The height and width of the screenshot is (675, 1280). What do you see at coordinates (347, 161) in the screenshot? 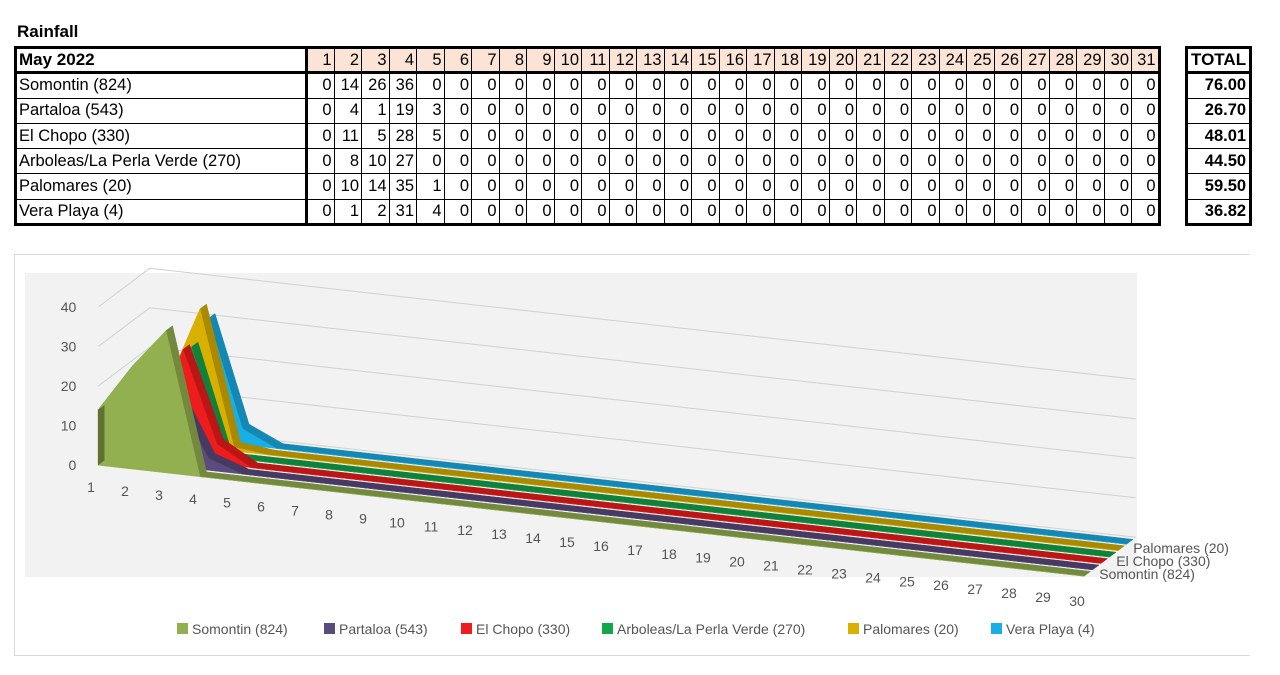
I see `rain-cell: 8` at bounding box center [347, 161].